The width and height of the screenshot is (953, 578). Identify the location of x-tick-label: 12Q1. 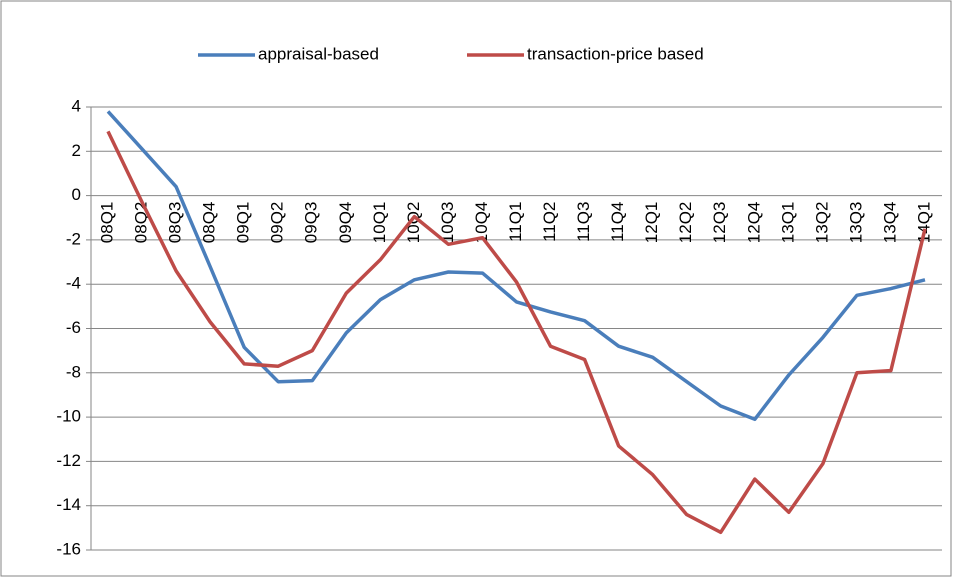
(651, 223).